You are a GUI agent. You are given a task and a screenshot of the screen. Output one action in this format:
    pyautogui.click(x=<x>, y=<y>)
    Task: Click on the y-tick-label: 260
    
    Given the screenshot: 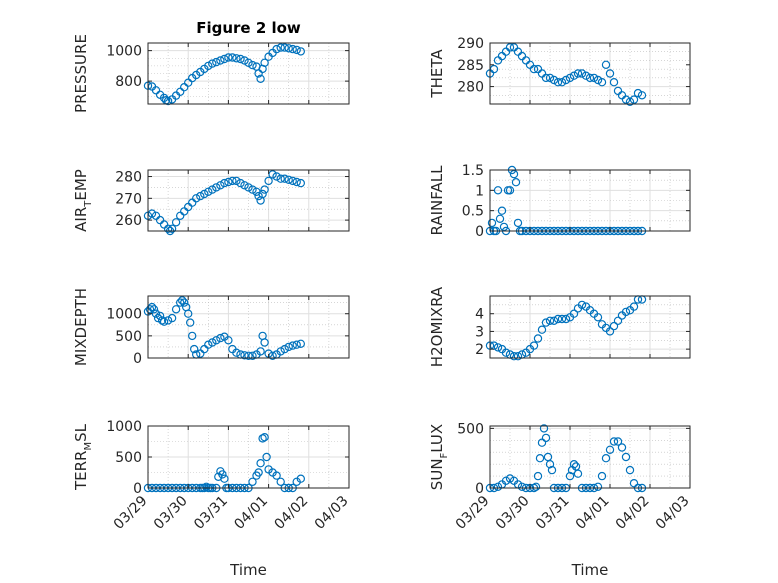 What is the action you would take?
    pyautogui.click(x=128, y=221)
    